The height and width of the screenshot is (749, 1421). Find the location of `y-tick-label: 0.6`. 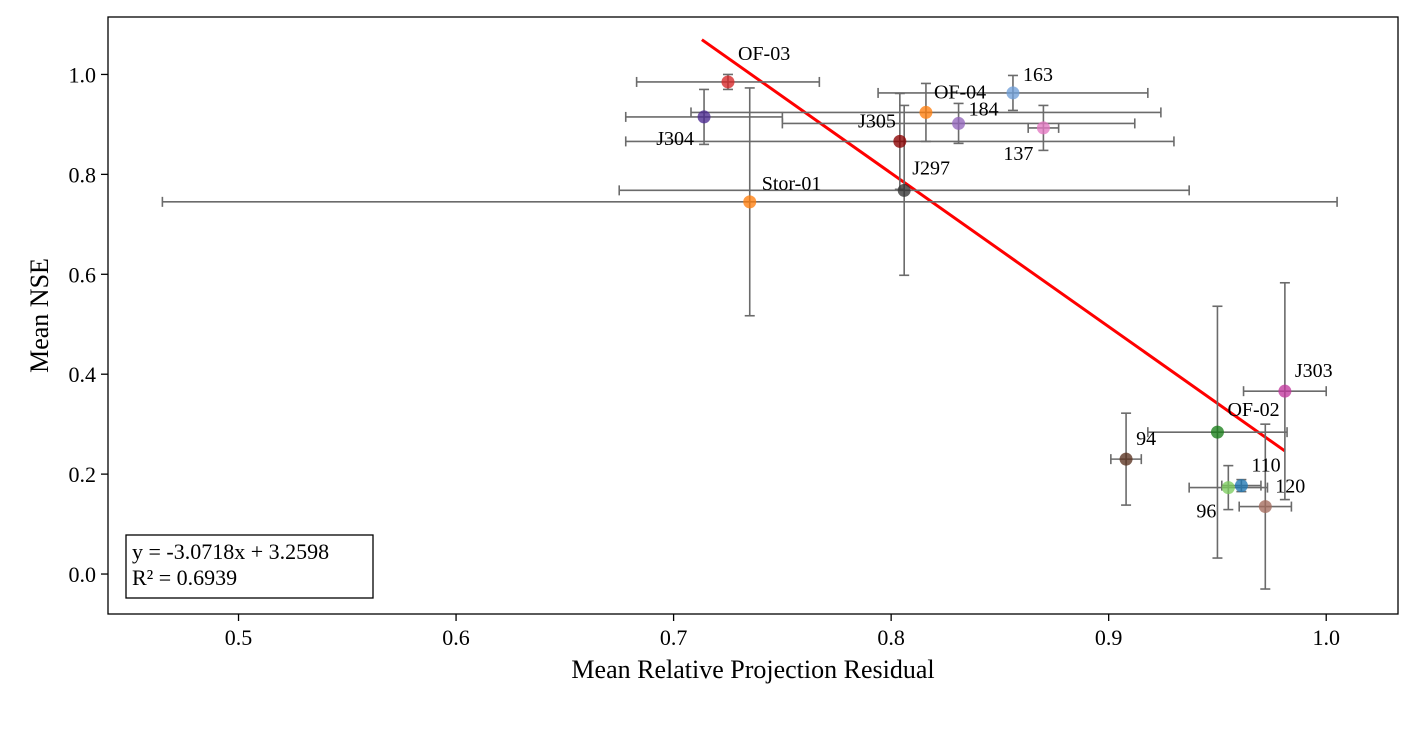

y-tick-label: 0.6 is located at coordinates (83, 274).